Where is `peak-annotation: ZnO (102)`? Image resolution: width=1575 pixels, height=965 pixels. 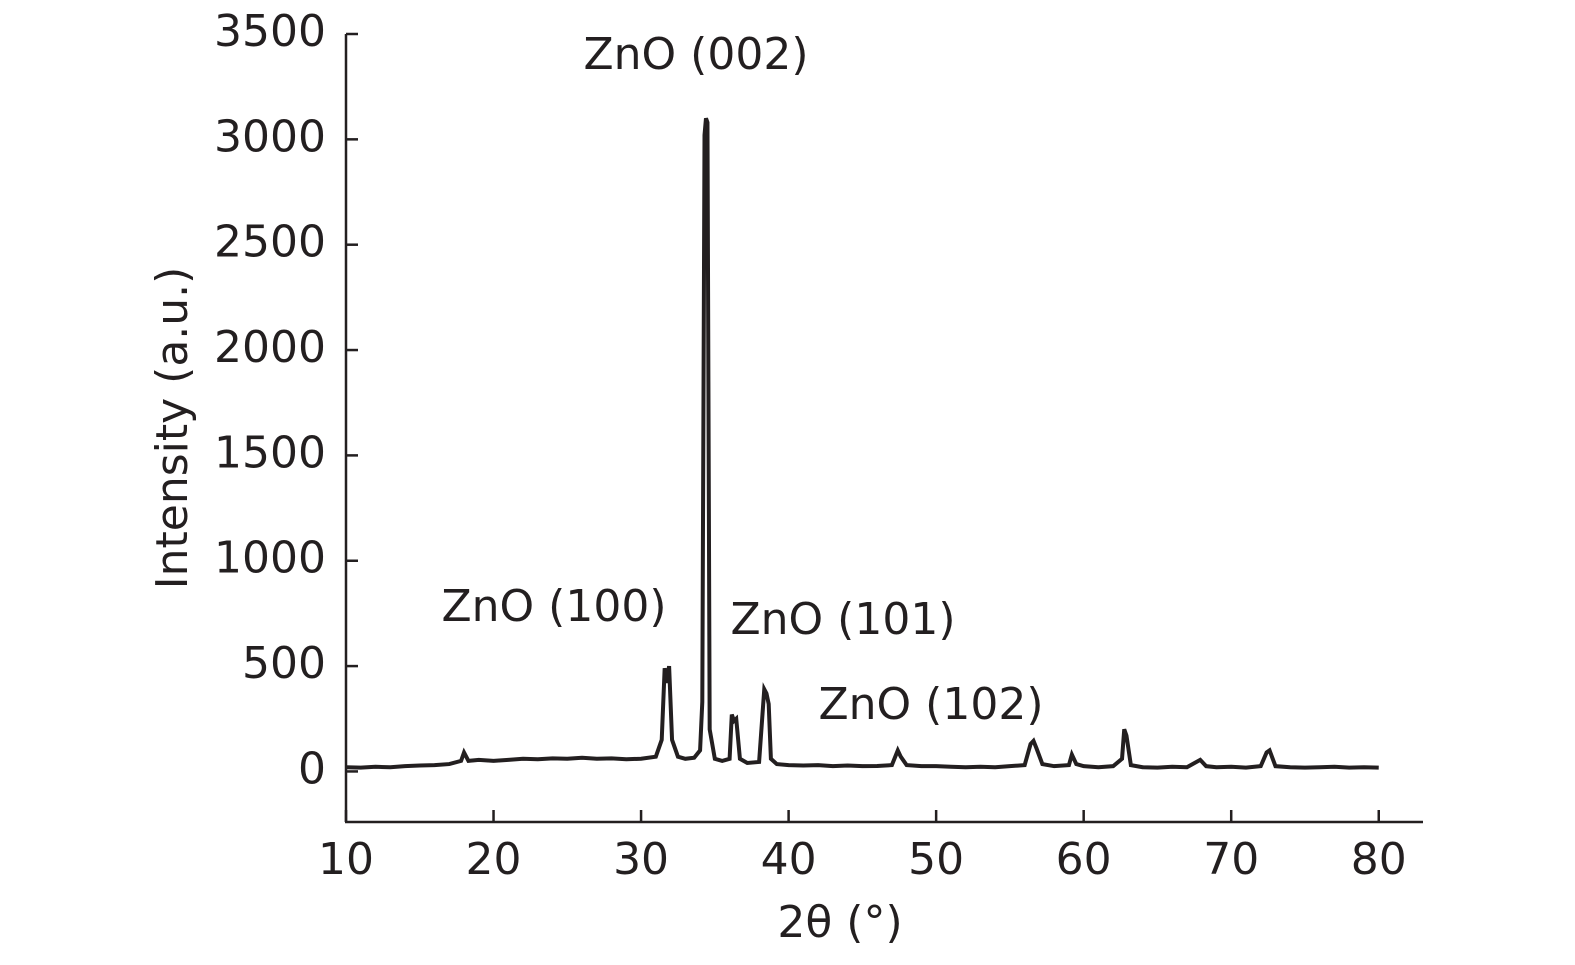
peak-annotation: ZnO (102) is located at coordinates (931, 704).